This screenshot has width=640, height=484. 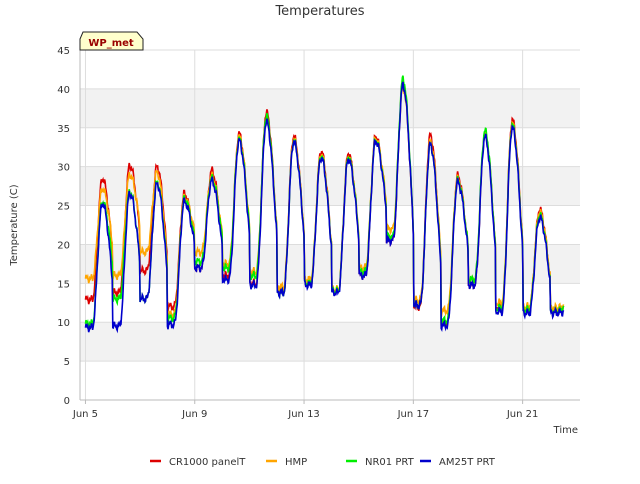 What do you see at coordinates (303, 414) in the screenshot?
I see `x-tick-label: Jun 13` at bounding box center [303, 414].